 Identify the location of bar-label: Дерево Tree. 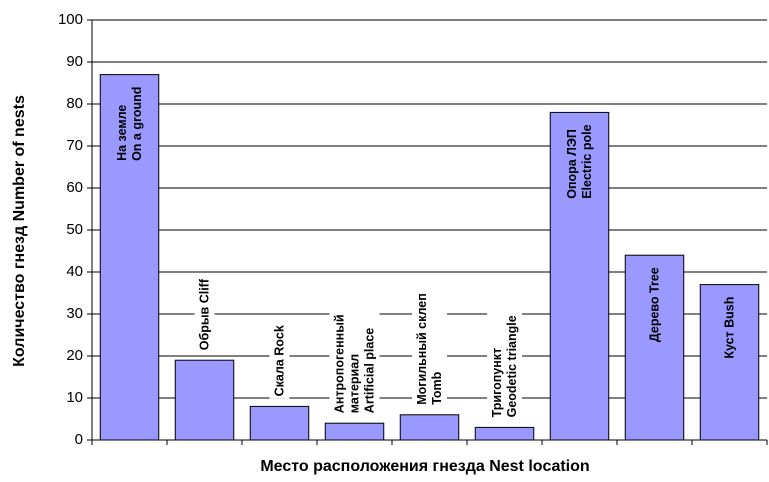
(655, 304).